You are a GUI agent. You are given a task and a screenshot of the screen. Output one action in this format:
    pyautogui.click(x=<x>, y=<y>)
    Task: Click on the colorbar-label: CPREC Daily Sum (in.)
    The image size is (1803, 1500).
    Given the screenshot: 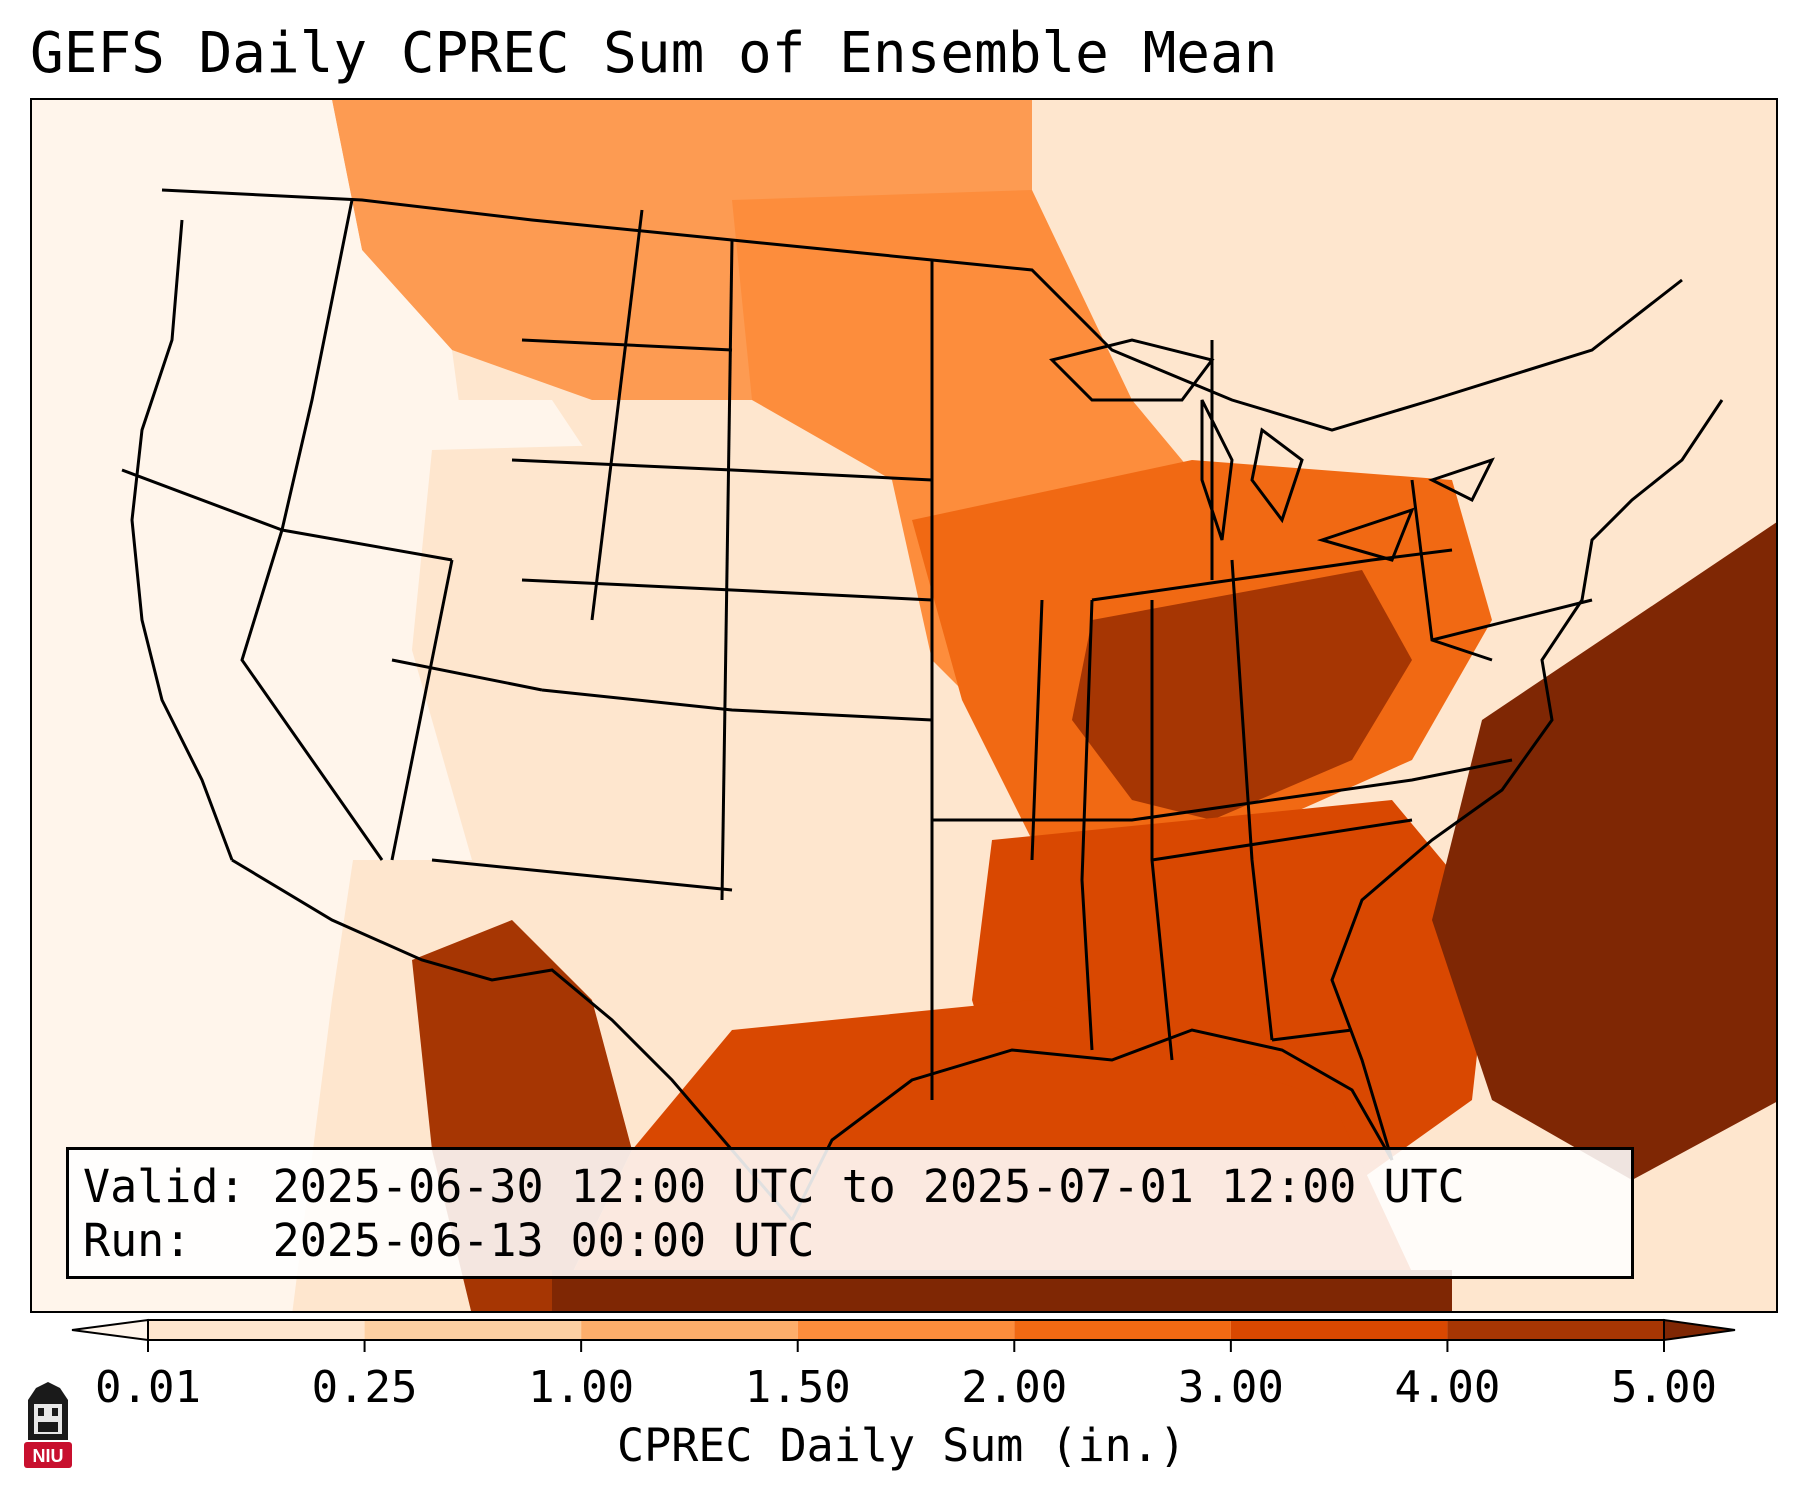 What is the action you would take?
    pyautogui.click(x=901, y=1445)
    